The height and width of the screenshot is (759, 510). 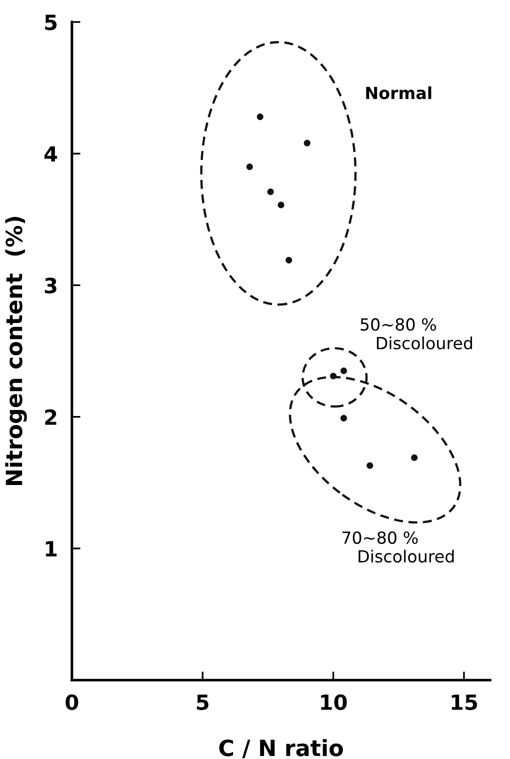 What do you see at coordinates (465, 702) in the screenshot?
I see `x-tick-label: 15` at bounding box center [465, 702].